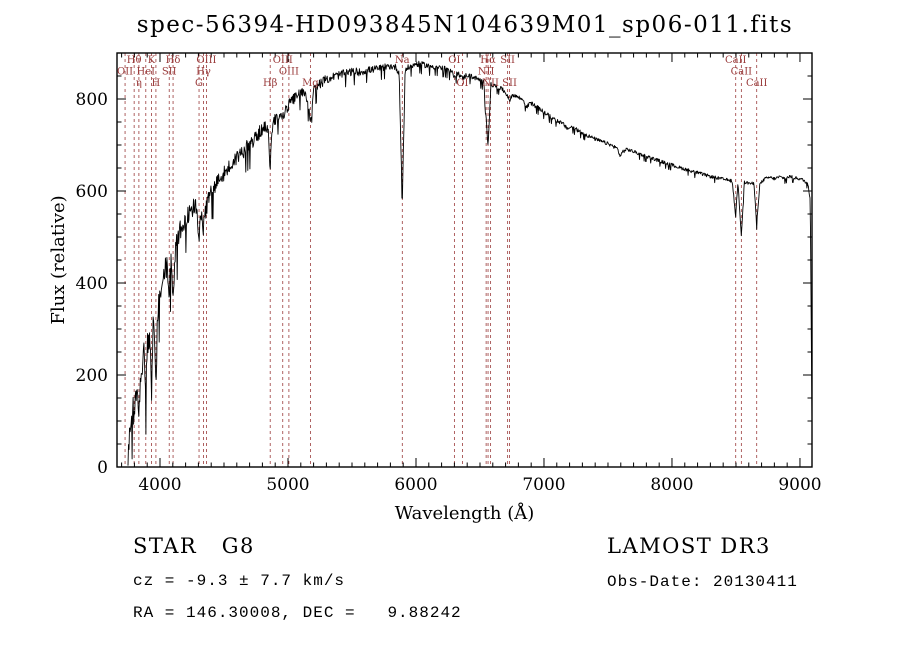  What do you see at coordinates (152, 60) in the screenshot?
I see `spectral-line-label: K` at bounding box center [152, 60].